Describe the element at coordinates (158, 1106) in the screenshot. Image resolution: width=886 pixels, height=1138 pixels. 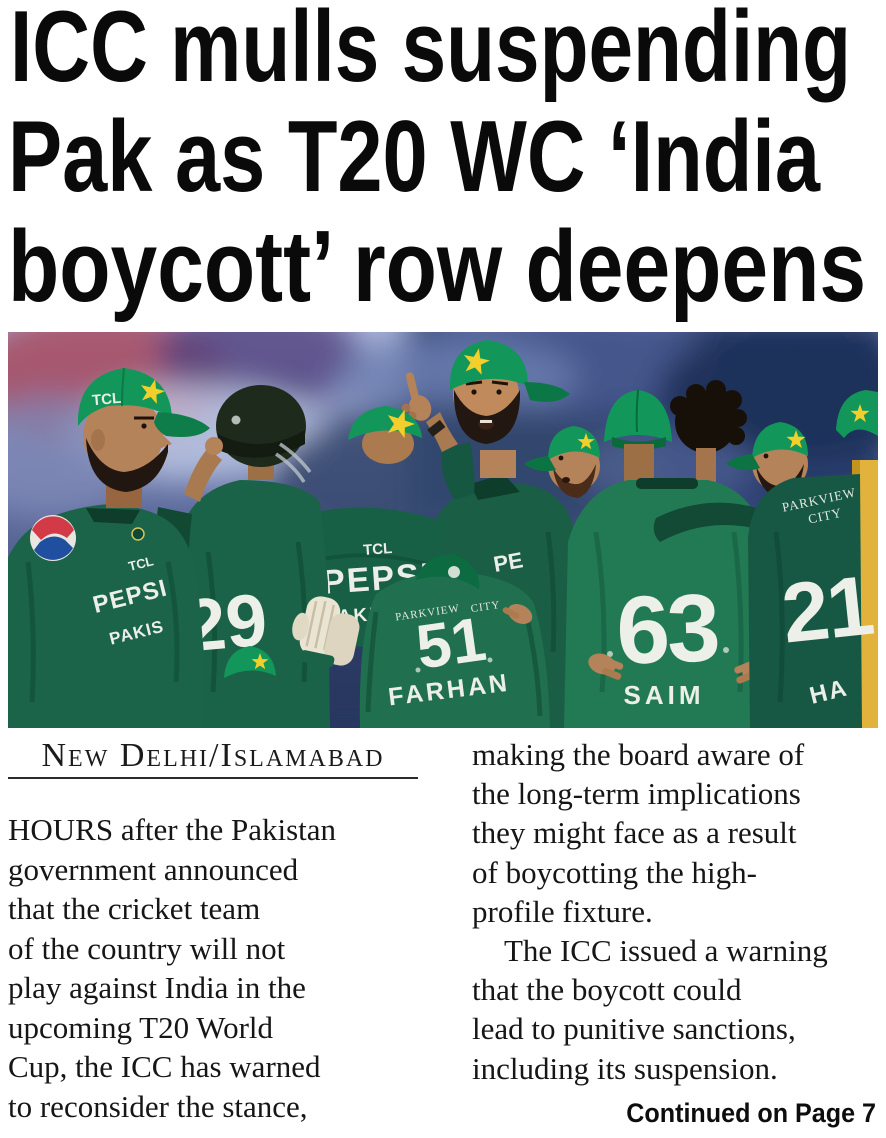
I see `body-line: to reconsider the stance,` at that location.